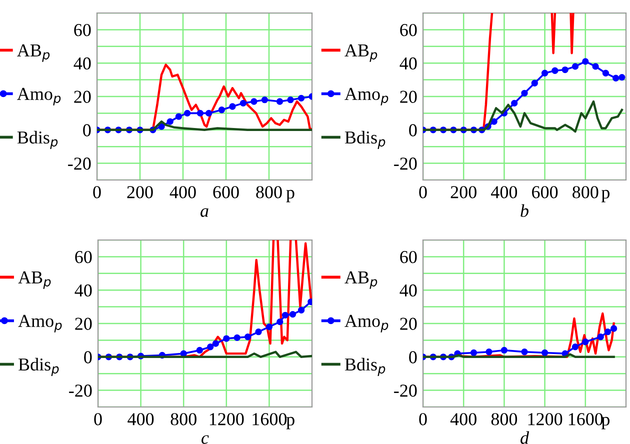 The height and width of the screenshot is (444, 630). What do you see at coordinates (205, 439) in the screenshot?
I see `text: c` at bounding box center [205, 439].